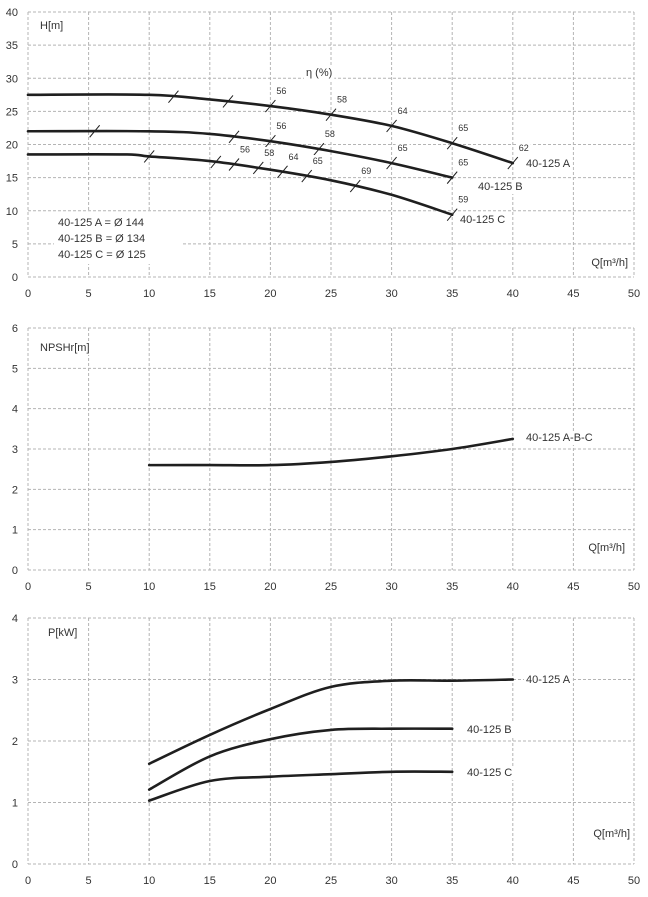 The height and width of the screenshot is (897, 648). What do you see at coordinates (15, 681) in the screenshot?
I see `y-tick-label: 3` at bounding box center [15, 681].